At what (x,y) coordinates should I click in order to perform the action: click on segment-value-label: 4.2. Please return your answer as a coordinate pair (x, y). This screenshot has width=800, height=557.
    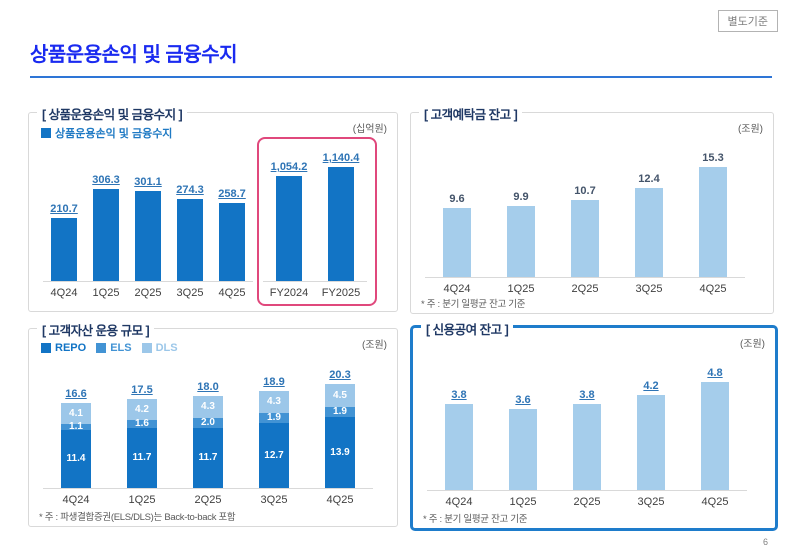
    Looking at the image, I should click on (142, 409).